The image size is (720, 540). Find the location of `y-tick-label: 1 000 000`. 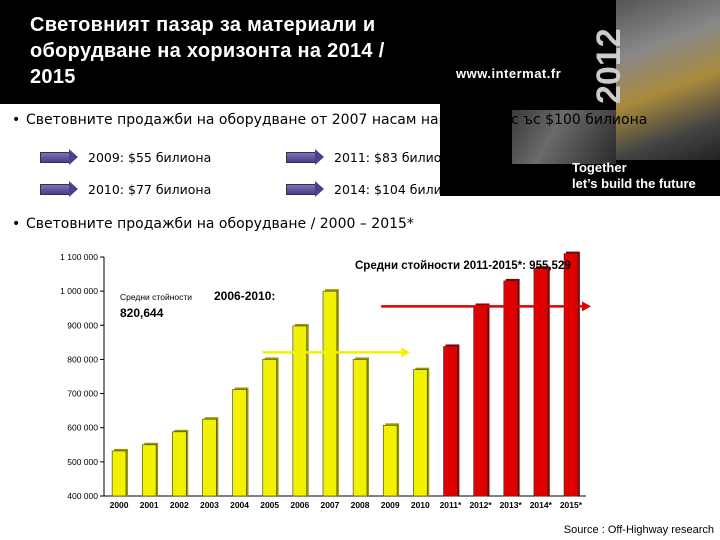

y-tick-label: 1 000 000 is located at coordinates (79, 291).